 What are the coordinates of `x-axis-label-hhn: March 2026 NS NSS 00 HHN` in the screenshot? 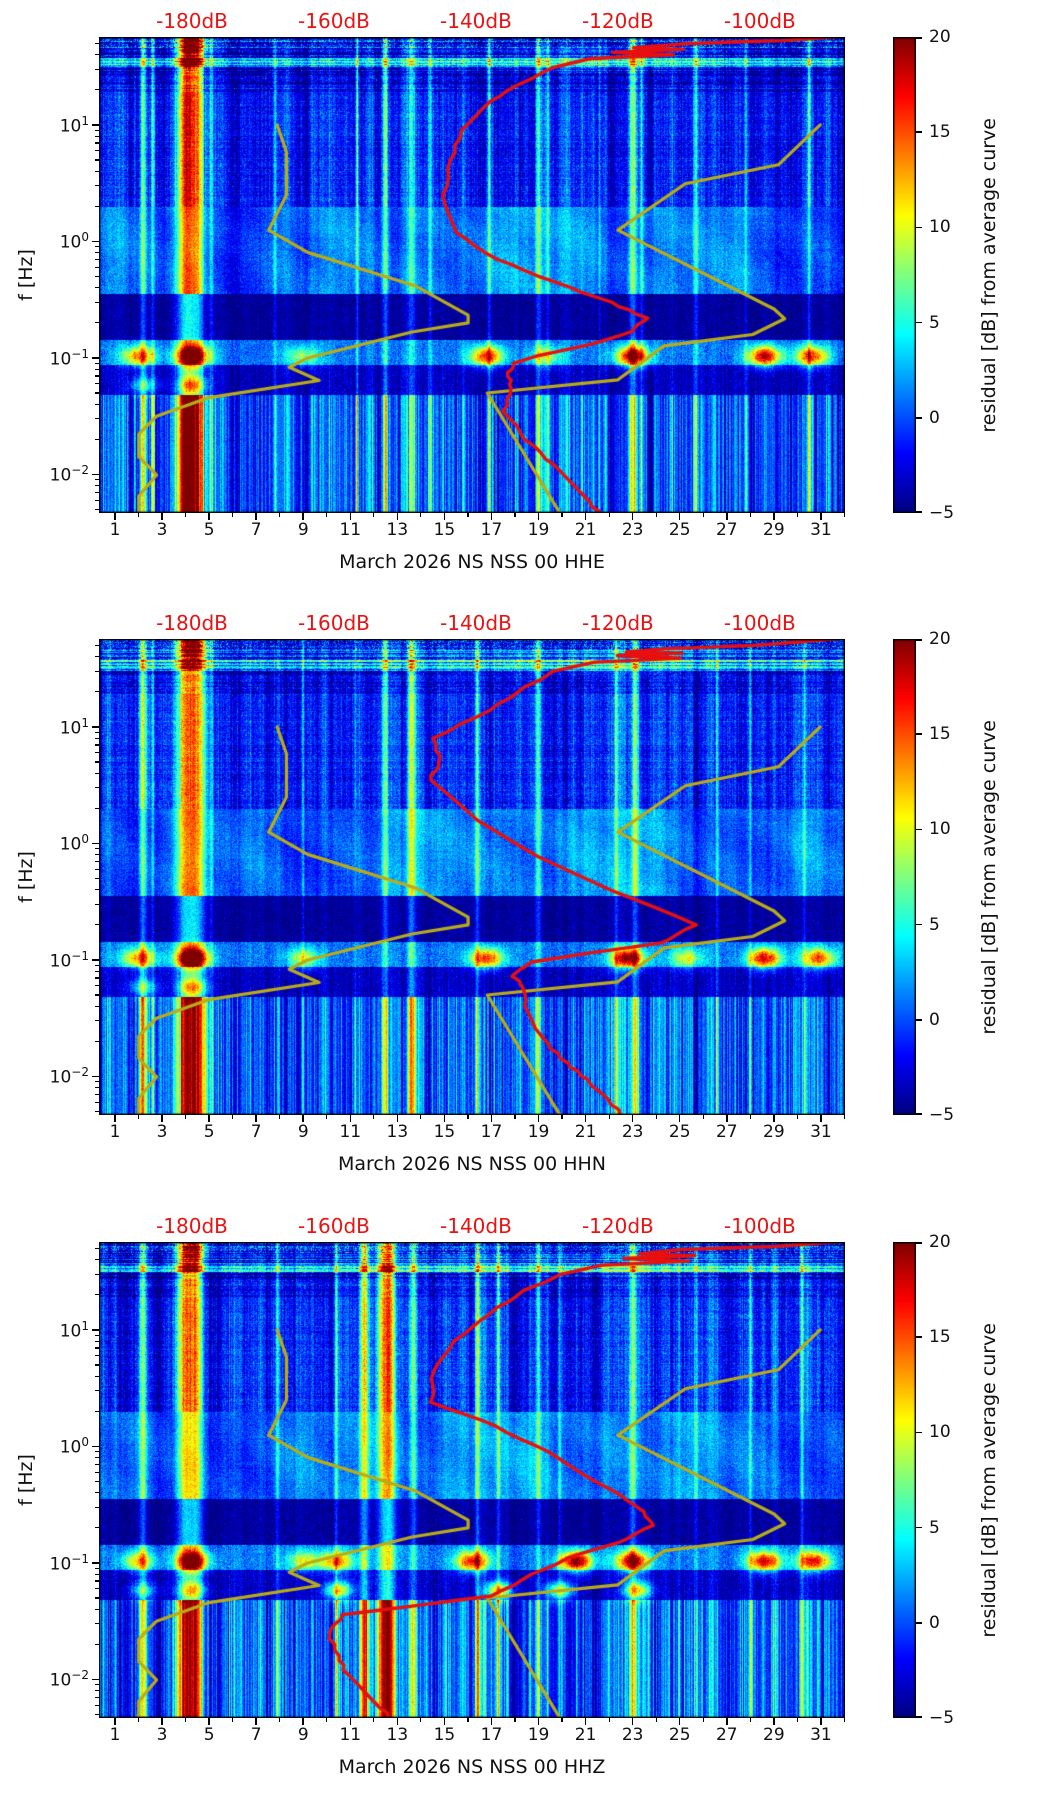 It's located at (472, 1164).